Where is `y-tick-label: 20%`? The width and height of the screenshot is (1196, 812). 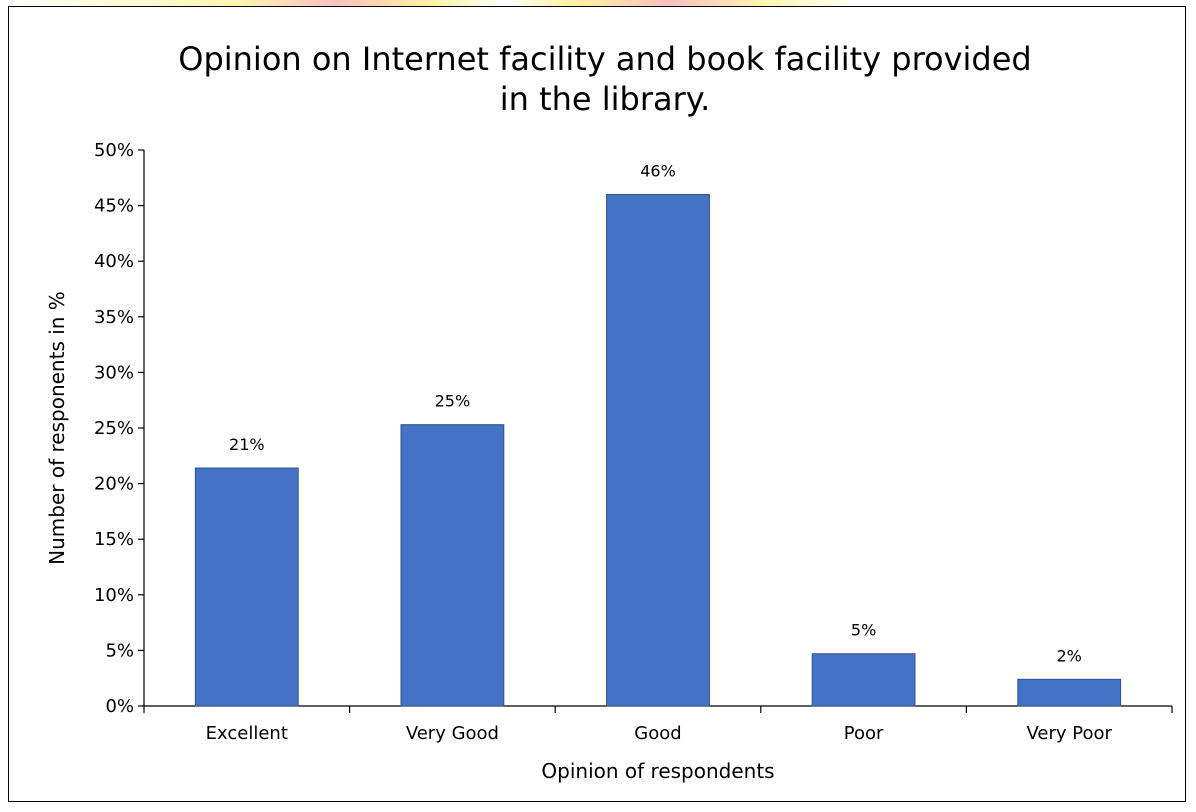 y-tick-label: 20% is located at coordinates (114, 484).